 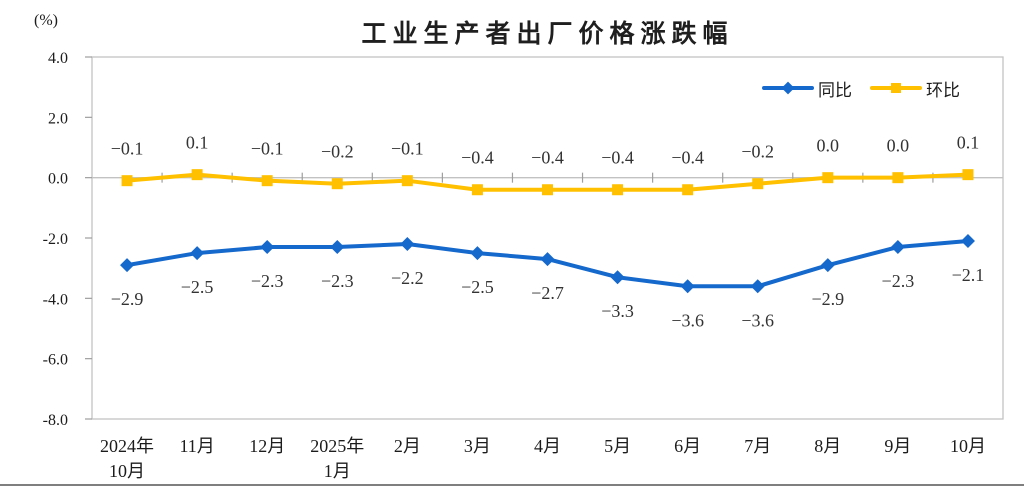 What do you see at coordinates (55, 360) in the screenshot?
I see `y-axis-tick-label: -6.0` at bounding box center [55, 360].